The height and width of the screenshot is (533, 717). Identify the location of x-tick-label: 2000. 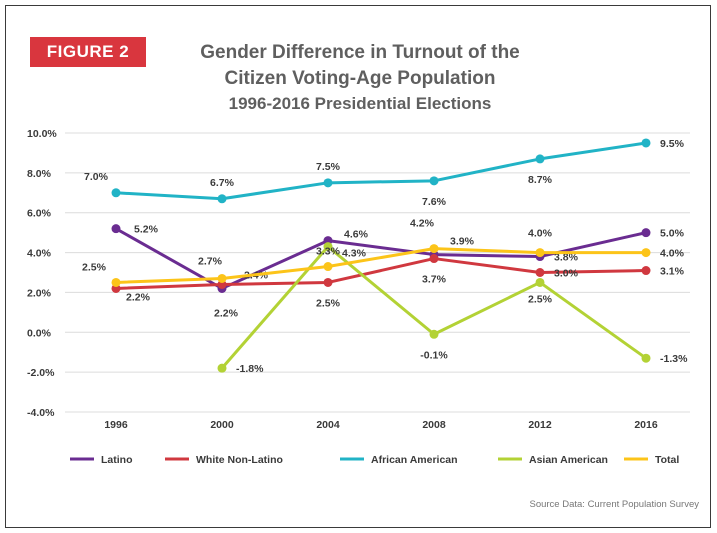
(222, 425).